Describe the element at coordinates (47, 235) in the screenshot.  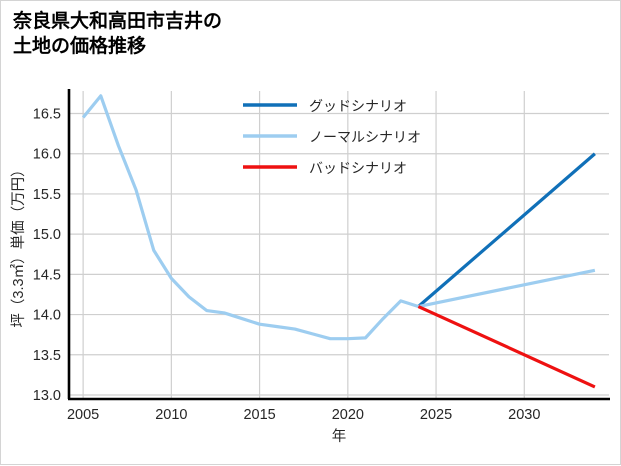
I see `y-tick-label: 15.0` at that location.